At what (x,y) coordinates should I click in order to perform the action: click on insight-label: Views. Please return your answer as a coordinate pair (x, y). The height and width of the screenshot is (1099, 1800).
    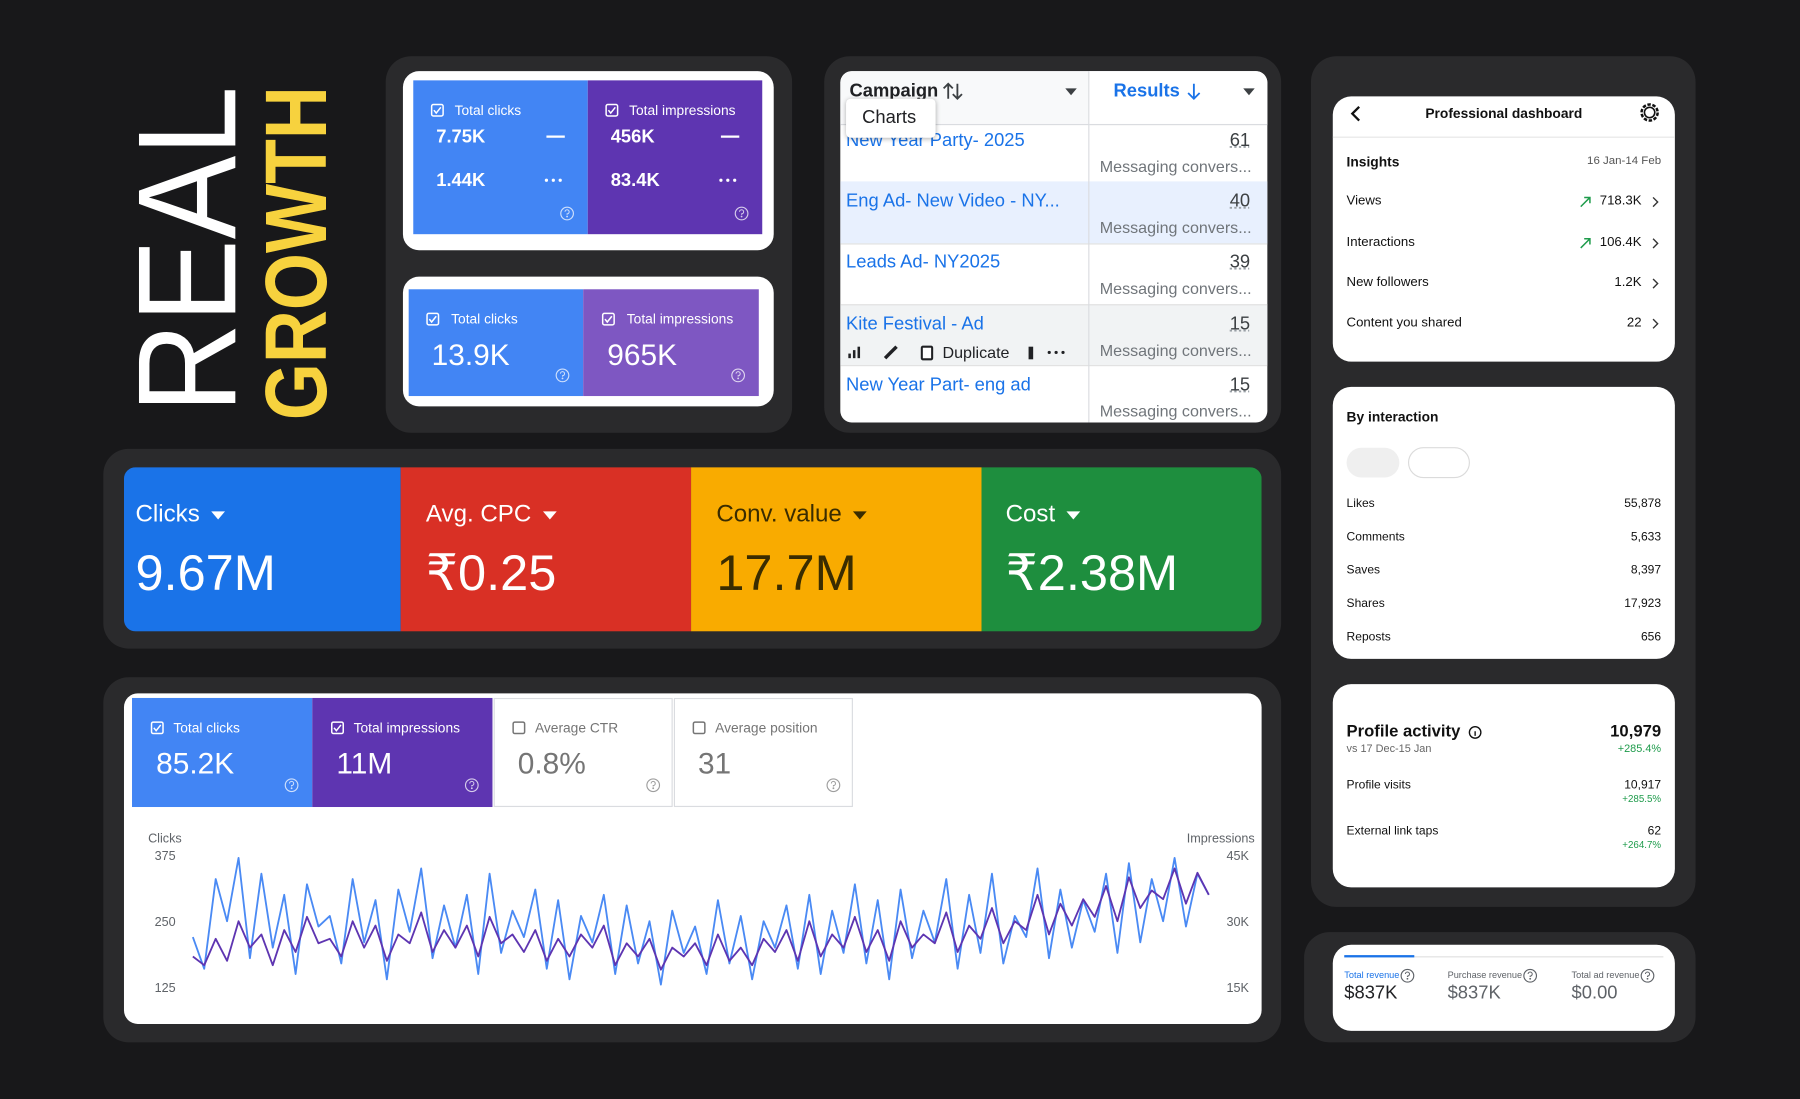
    Looking at the image, I should click on (1364, 201).